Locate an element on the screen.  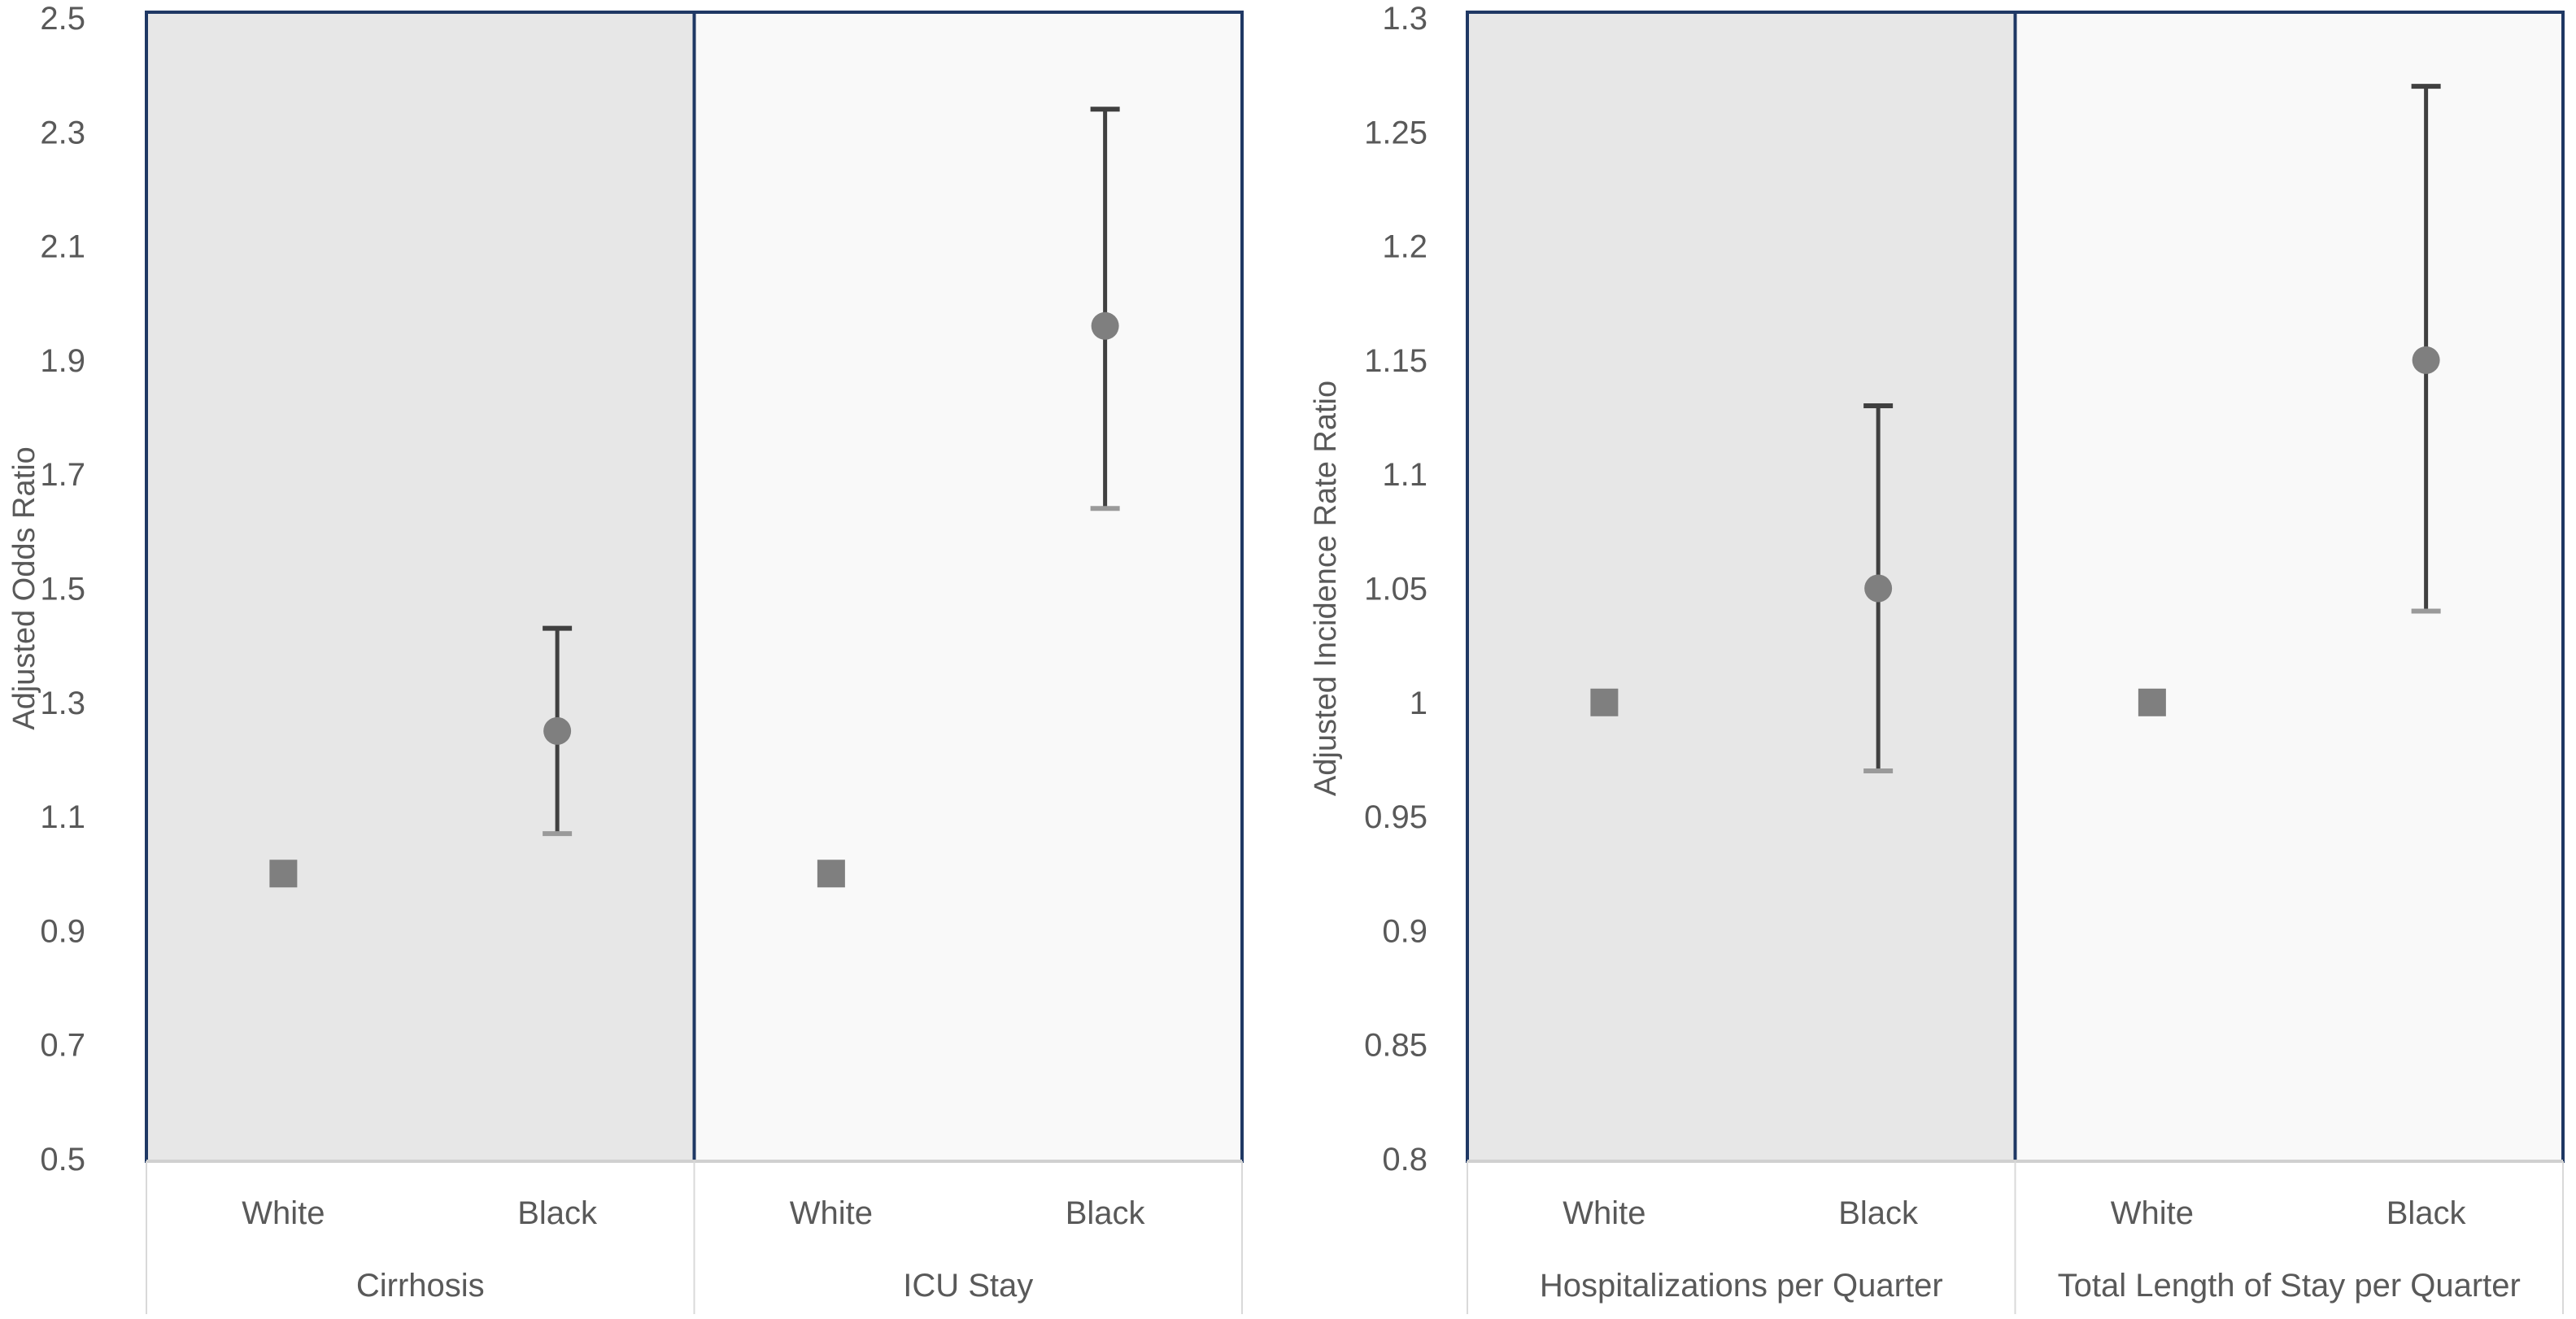
y-tick-label: 1.7 is located at coordinates (62, 475).